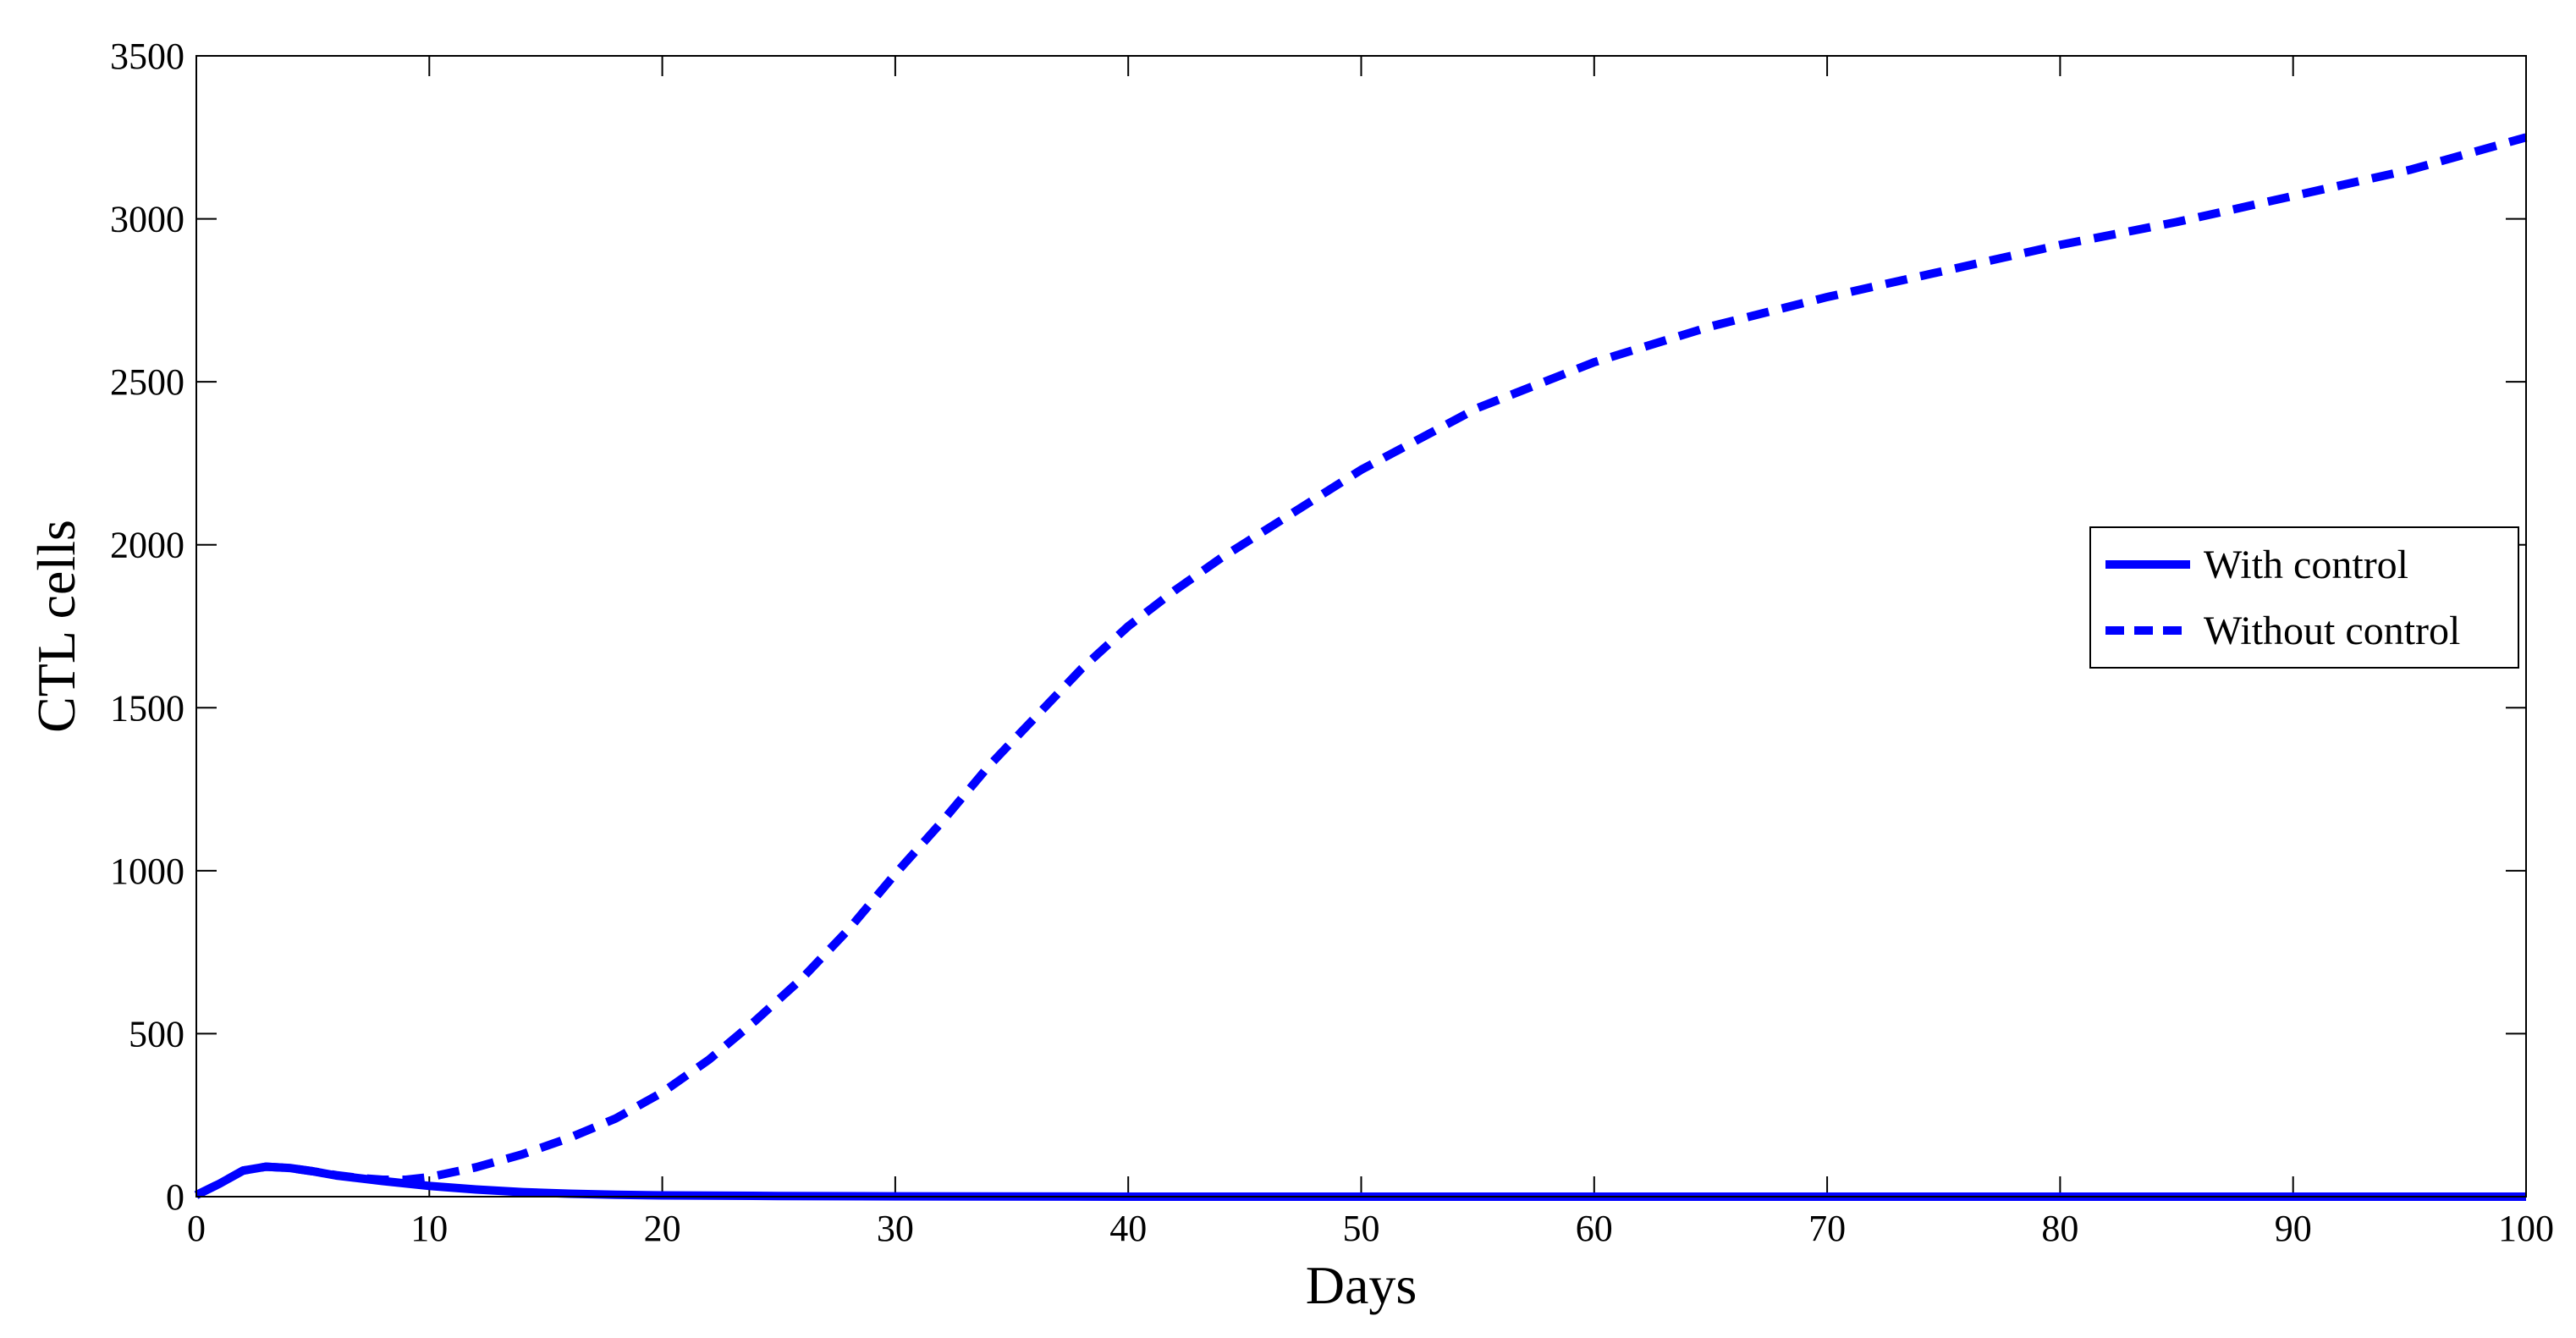 The width and height of the screenshot is (2576, 1338). I want to click on x-tick-label: 20, so click(662, 1228).